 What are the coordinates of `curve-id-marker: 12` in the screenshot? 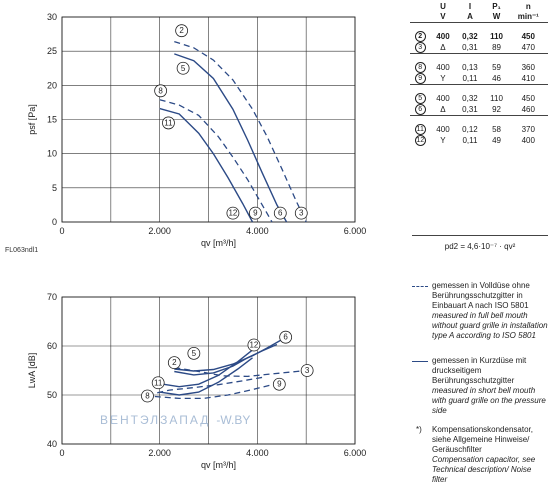 It's located at (420, 140).